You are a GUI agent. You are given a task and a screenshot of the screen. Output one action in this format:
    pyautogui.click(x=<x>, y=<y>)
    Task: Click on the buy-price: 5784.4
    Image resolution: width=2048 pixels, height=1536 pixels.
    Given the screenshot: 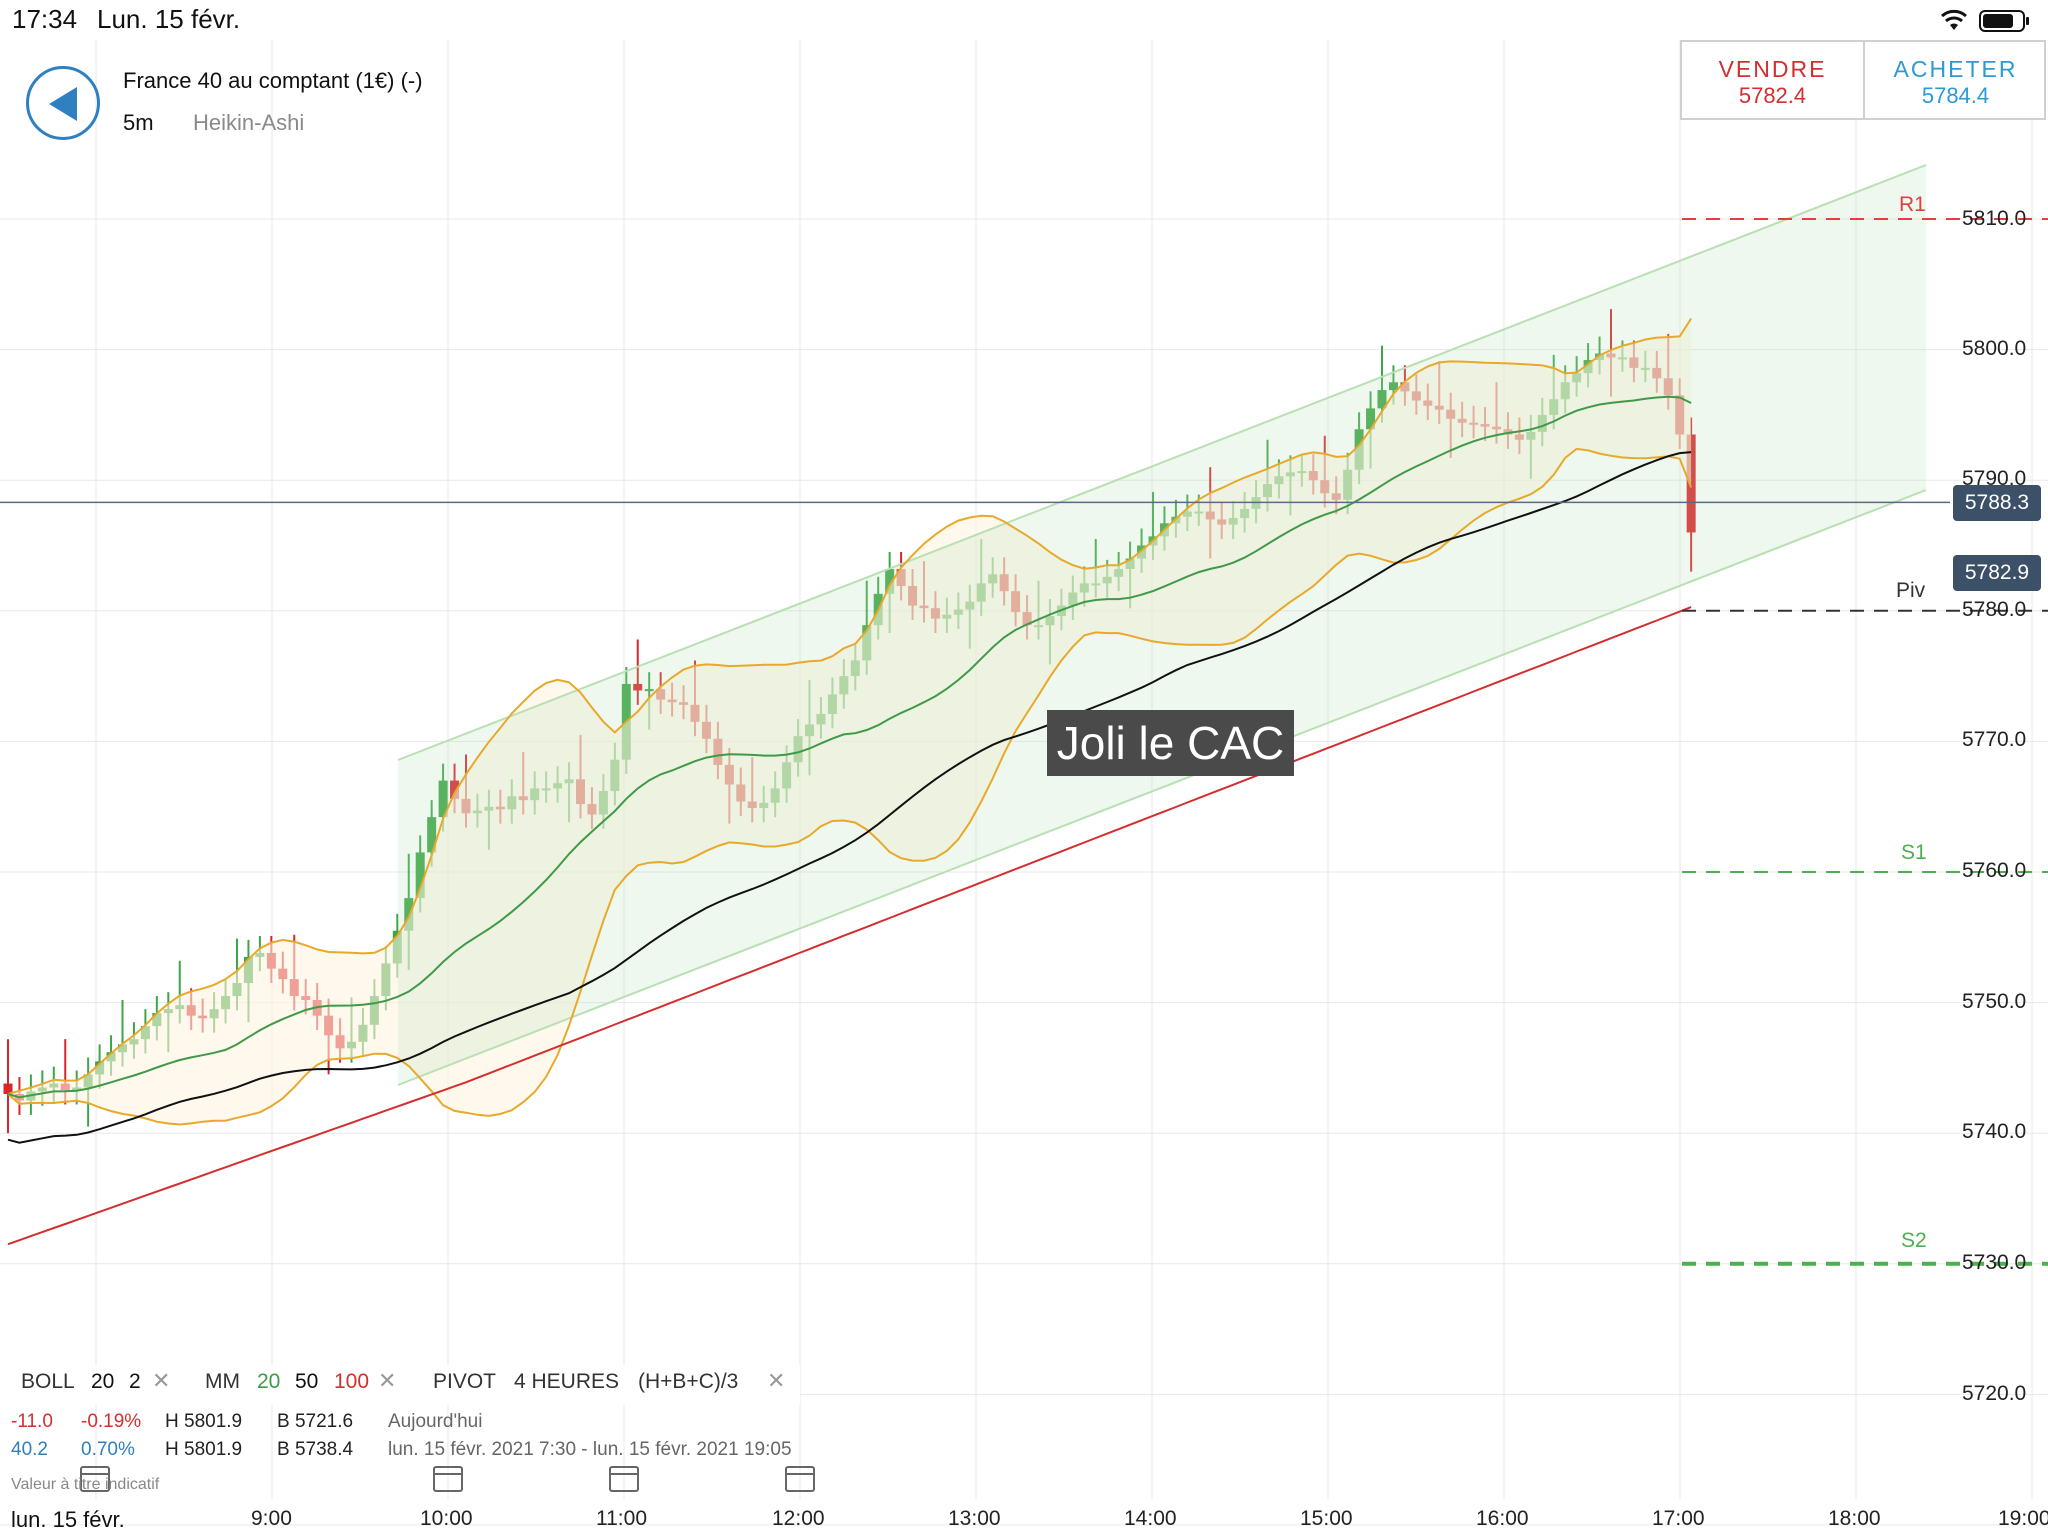 What is the action you would take?
    pyautogui.click(x=1955, y=95)
    